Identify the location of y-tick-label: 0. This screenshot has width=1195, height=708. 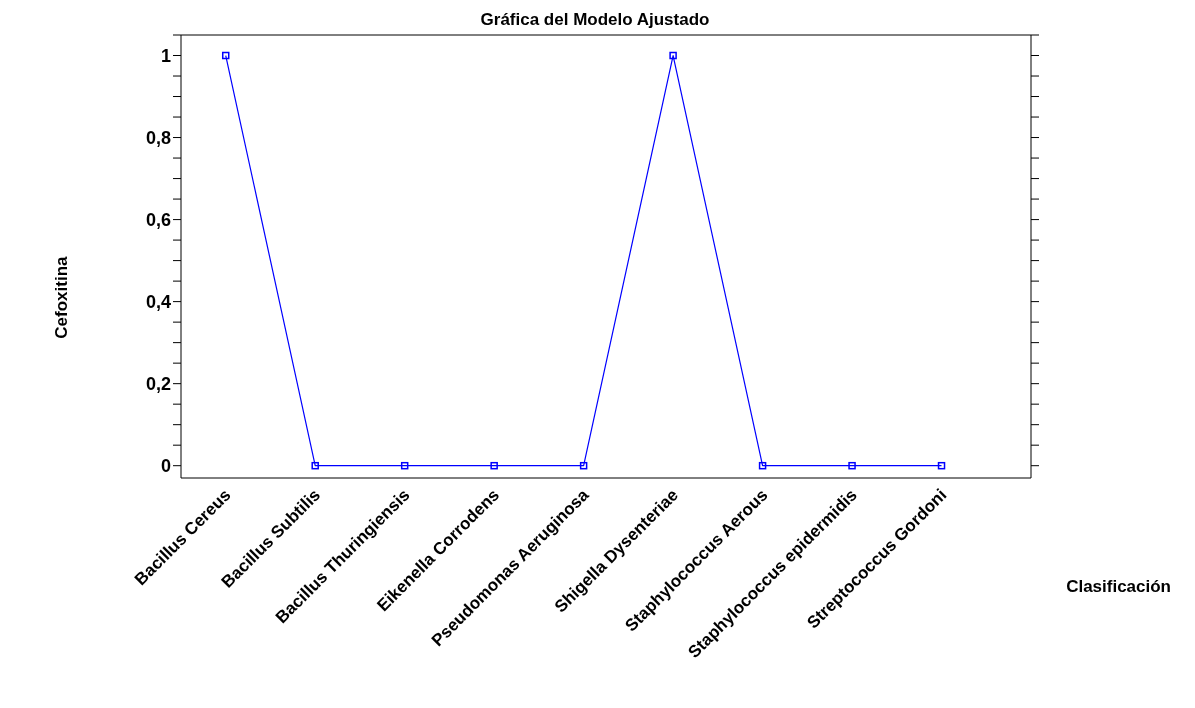
(165, 466).